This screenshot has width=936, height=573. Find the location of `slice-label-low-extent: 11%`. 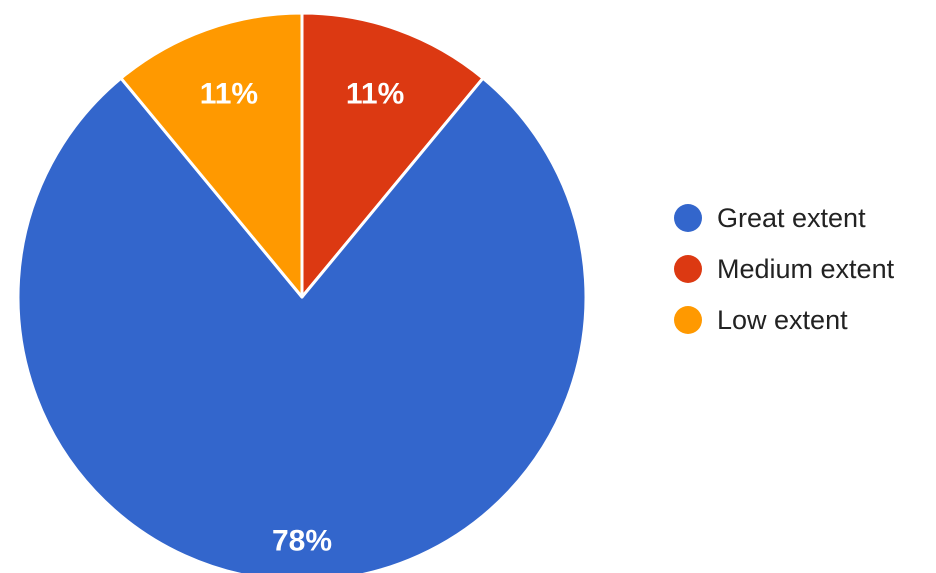

slice-label-low-extent: 11% is located at coordinates (229, 93).